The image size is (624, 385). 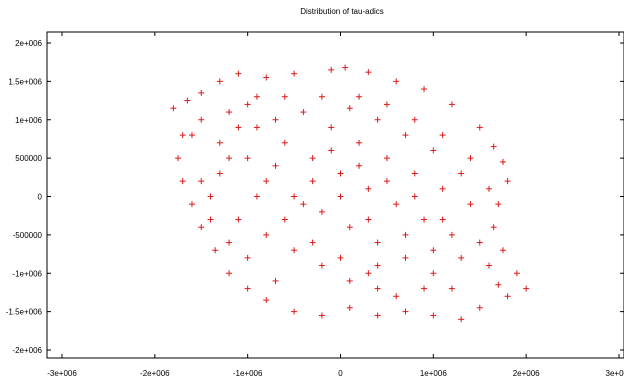 What do you see at coordinates (28, 43) in the screenshot?
I see `y-tick-label: 2e+006` at bounding box center [28, 43].